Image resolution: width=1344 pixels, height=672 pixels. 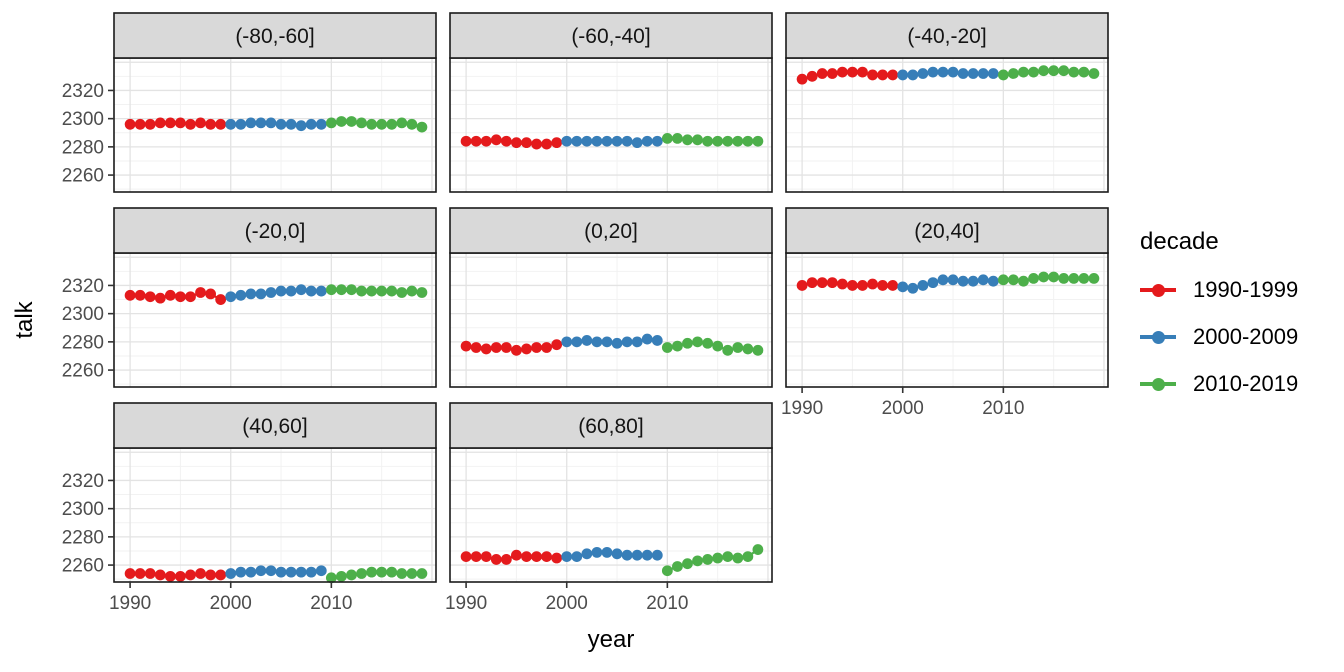 I want to click on legend-item-label: 2000-2009, so click(x=1246, y=336).